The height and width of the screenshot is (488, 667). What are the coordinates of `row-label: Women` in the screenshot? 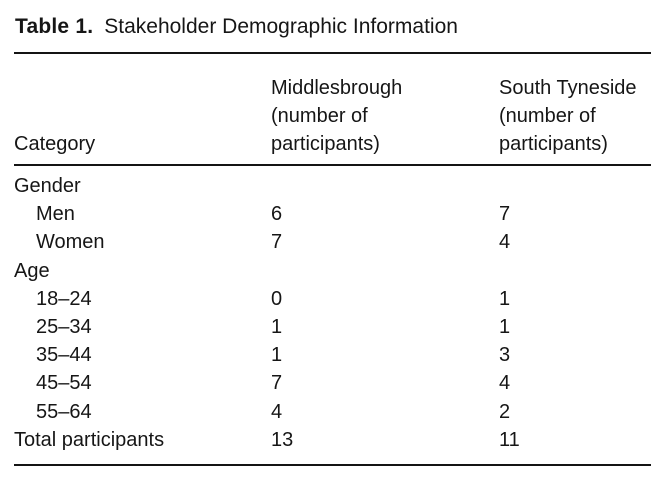 It's located at (70, 242).